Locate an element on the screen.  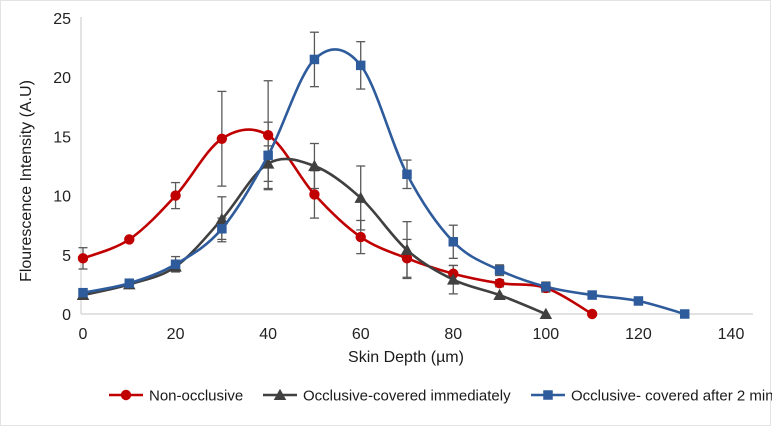
x-axis-title: Skin Depth (µm) is located at coordinates (406, 357).